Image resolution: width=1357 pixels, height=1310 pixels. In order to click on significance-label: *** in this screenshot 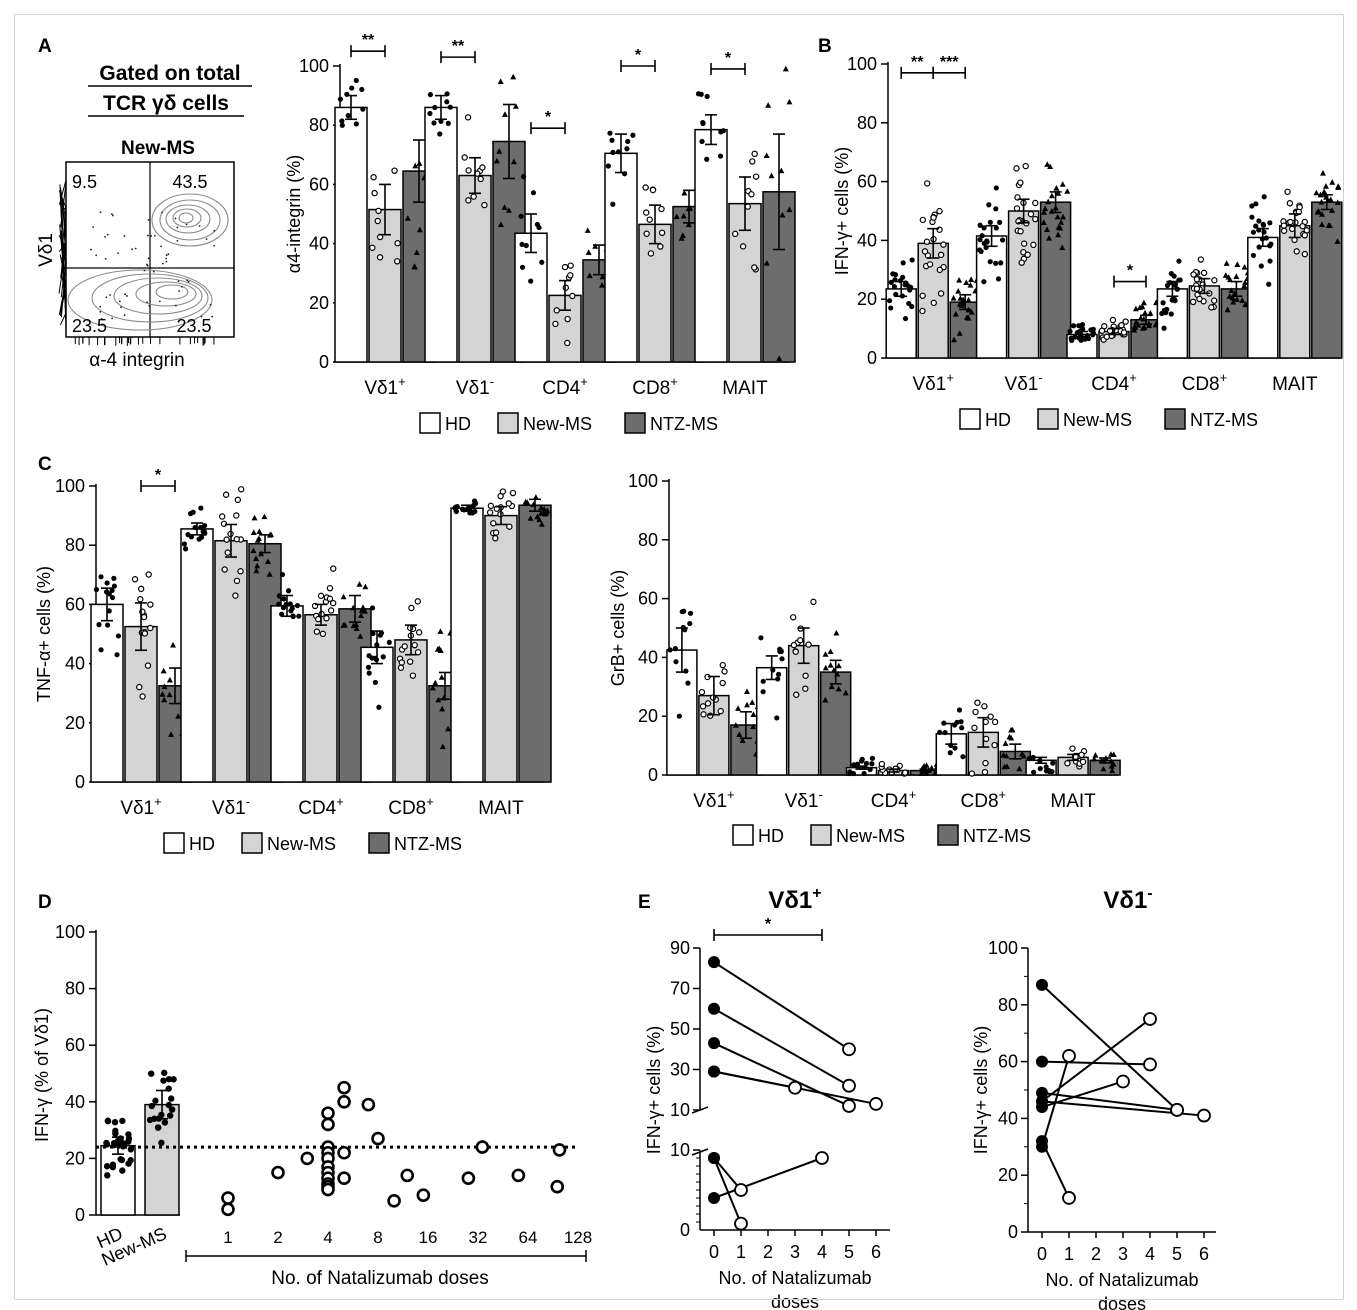, I will do `click(949, 62)`.